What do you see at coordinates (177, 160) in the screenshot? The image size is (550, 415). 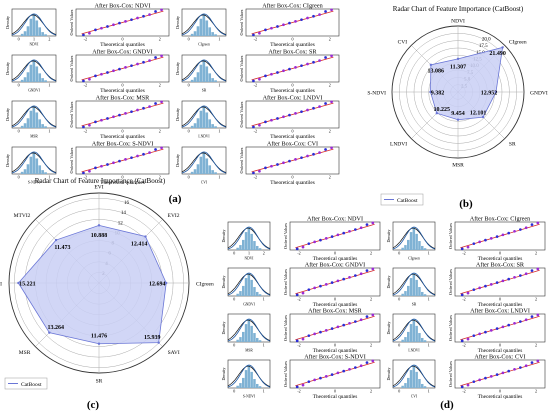 I see `density-axis-label: Density` at bounding box center [177, 160].